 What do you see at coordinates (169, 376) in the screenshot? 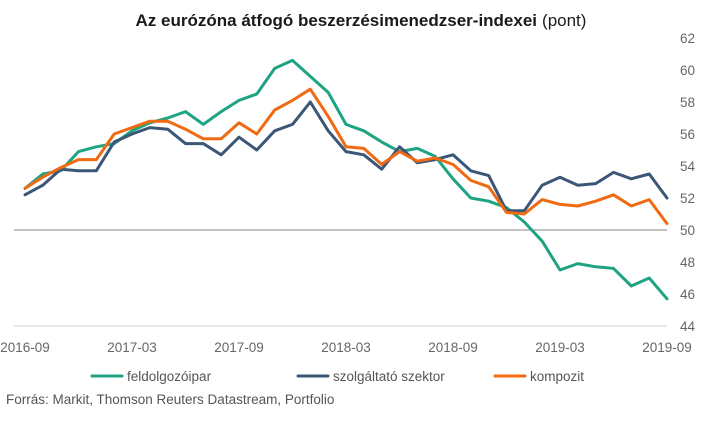
I see `legend-label: feldolgozóipar` at bounding box center [169, 376].